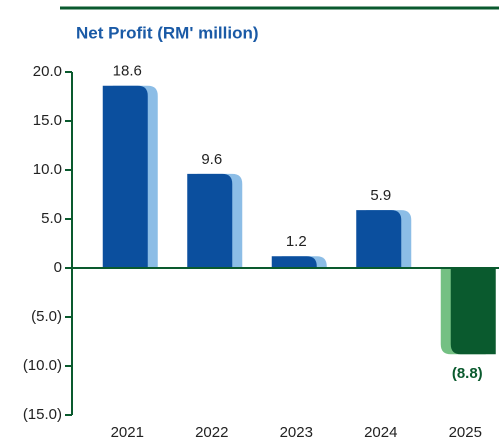 This screenshot has width=499, height=444. What do you see at coordinates (127, 71) in the screenshot?
I see `value-label: 18.6` at bounding box center [127, 71].